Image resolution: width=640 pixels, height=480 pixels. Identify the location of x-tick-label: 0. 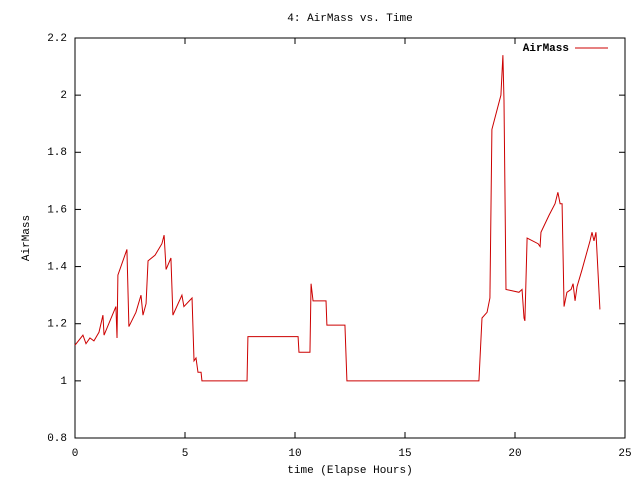
(75, 454).